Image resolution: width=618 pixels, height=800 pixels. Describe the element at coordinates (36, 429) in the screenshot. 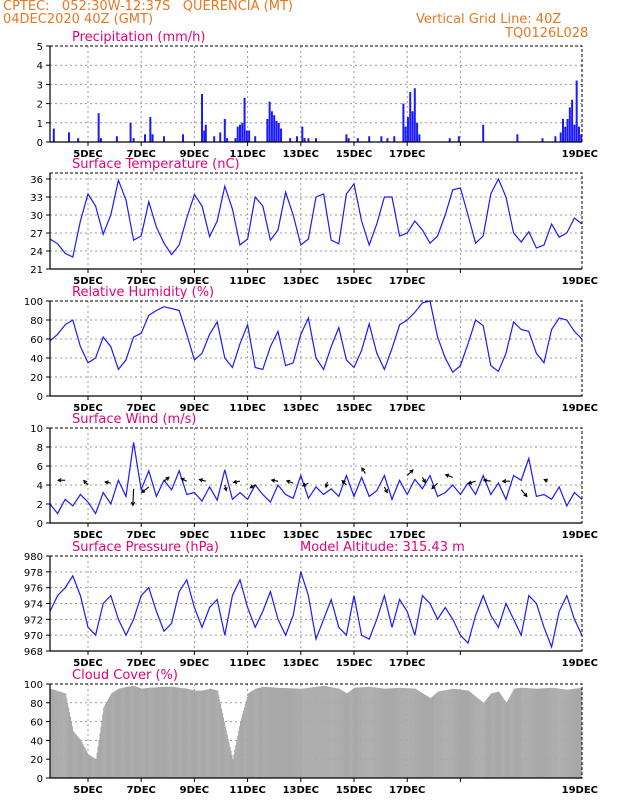

I see `y-tick-label: 10` at that location.